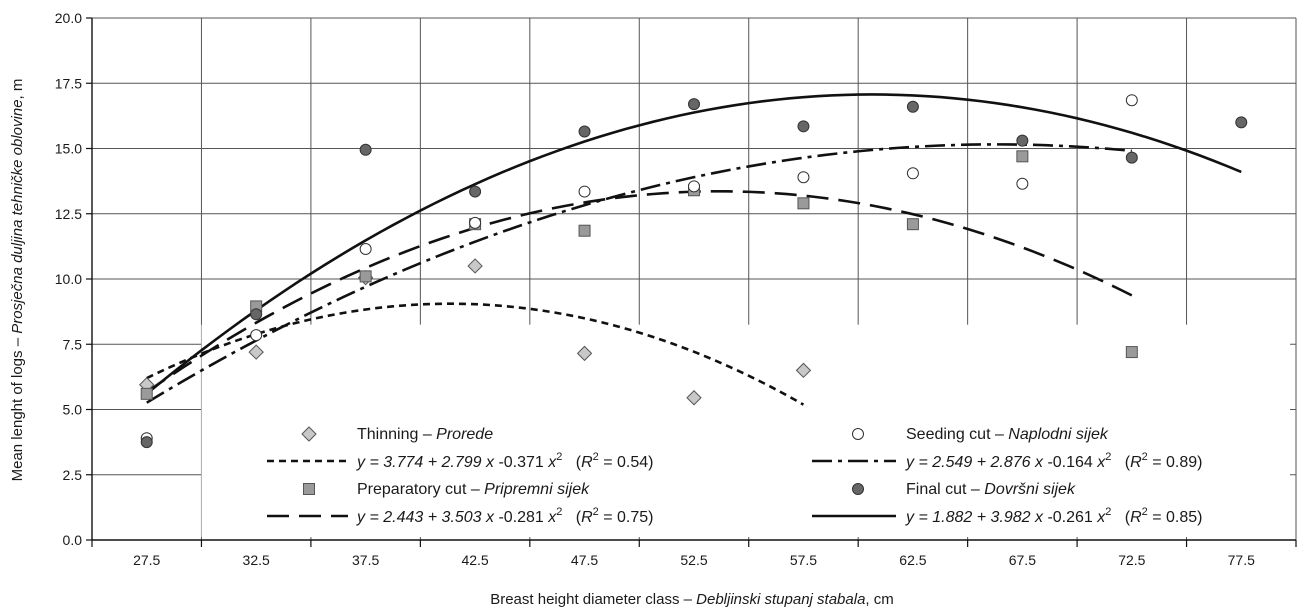 The image size is (1304, 614). Describe the element at coordinates (73, 475) in the screenshot. I see `y-tick-label: 2.5` at that location.